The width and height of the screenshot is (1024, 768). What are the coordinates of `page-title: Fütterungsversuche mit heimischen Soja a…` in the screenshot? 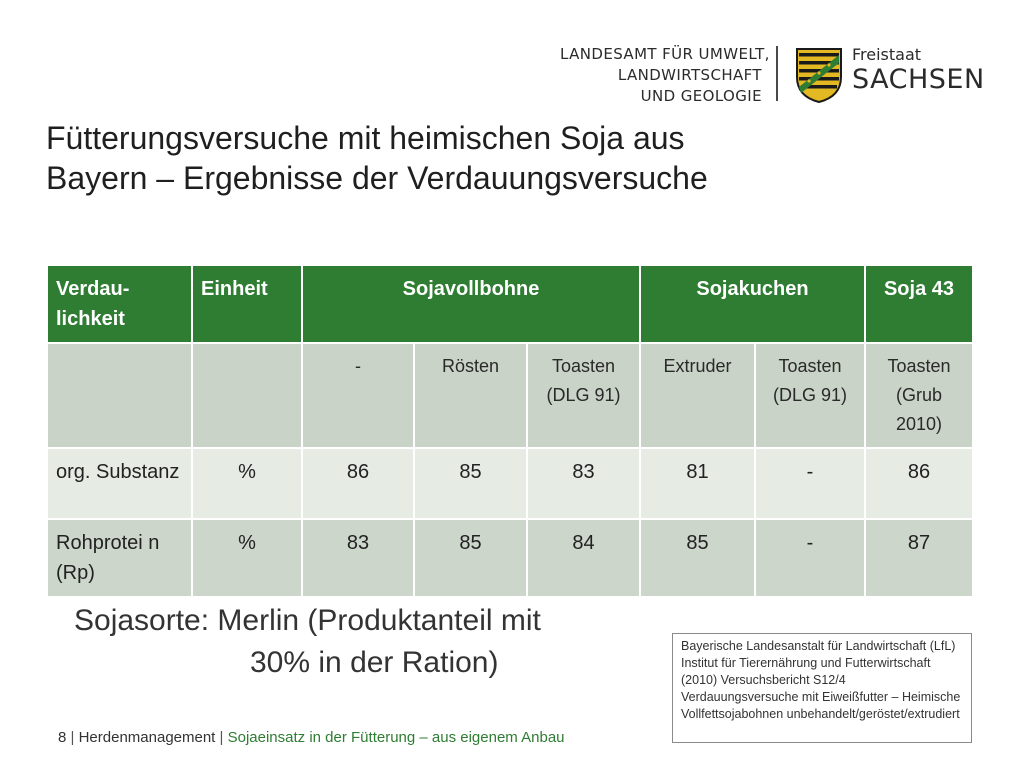 It's located at (496, 158).